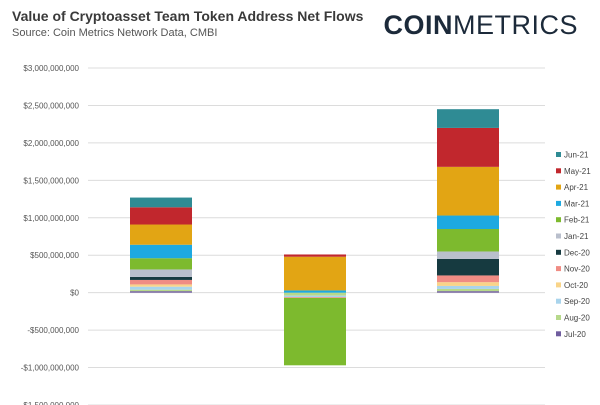 The width and height of the screenshot is (600, 405). What do you see at coordinates (74, 293) in the screenshot?
I see `y-tick-label: $0` at bounding box center [74, 293].